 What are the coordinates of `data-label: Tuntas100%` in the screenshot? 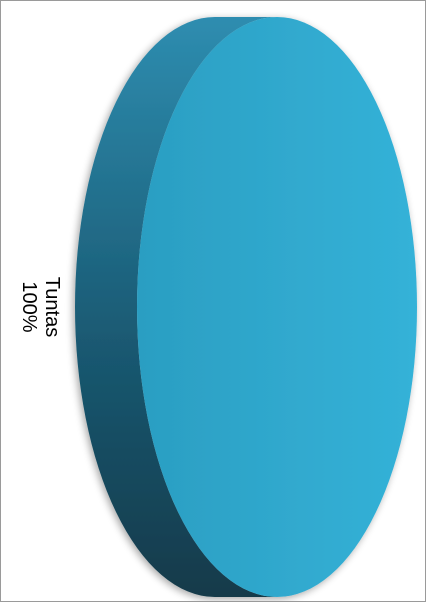 It's located at (40, 307).